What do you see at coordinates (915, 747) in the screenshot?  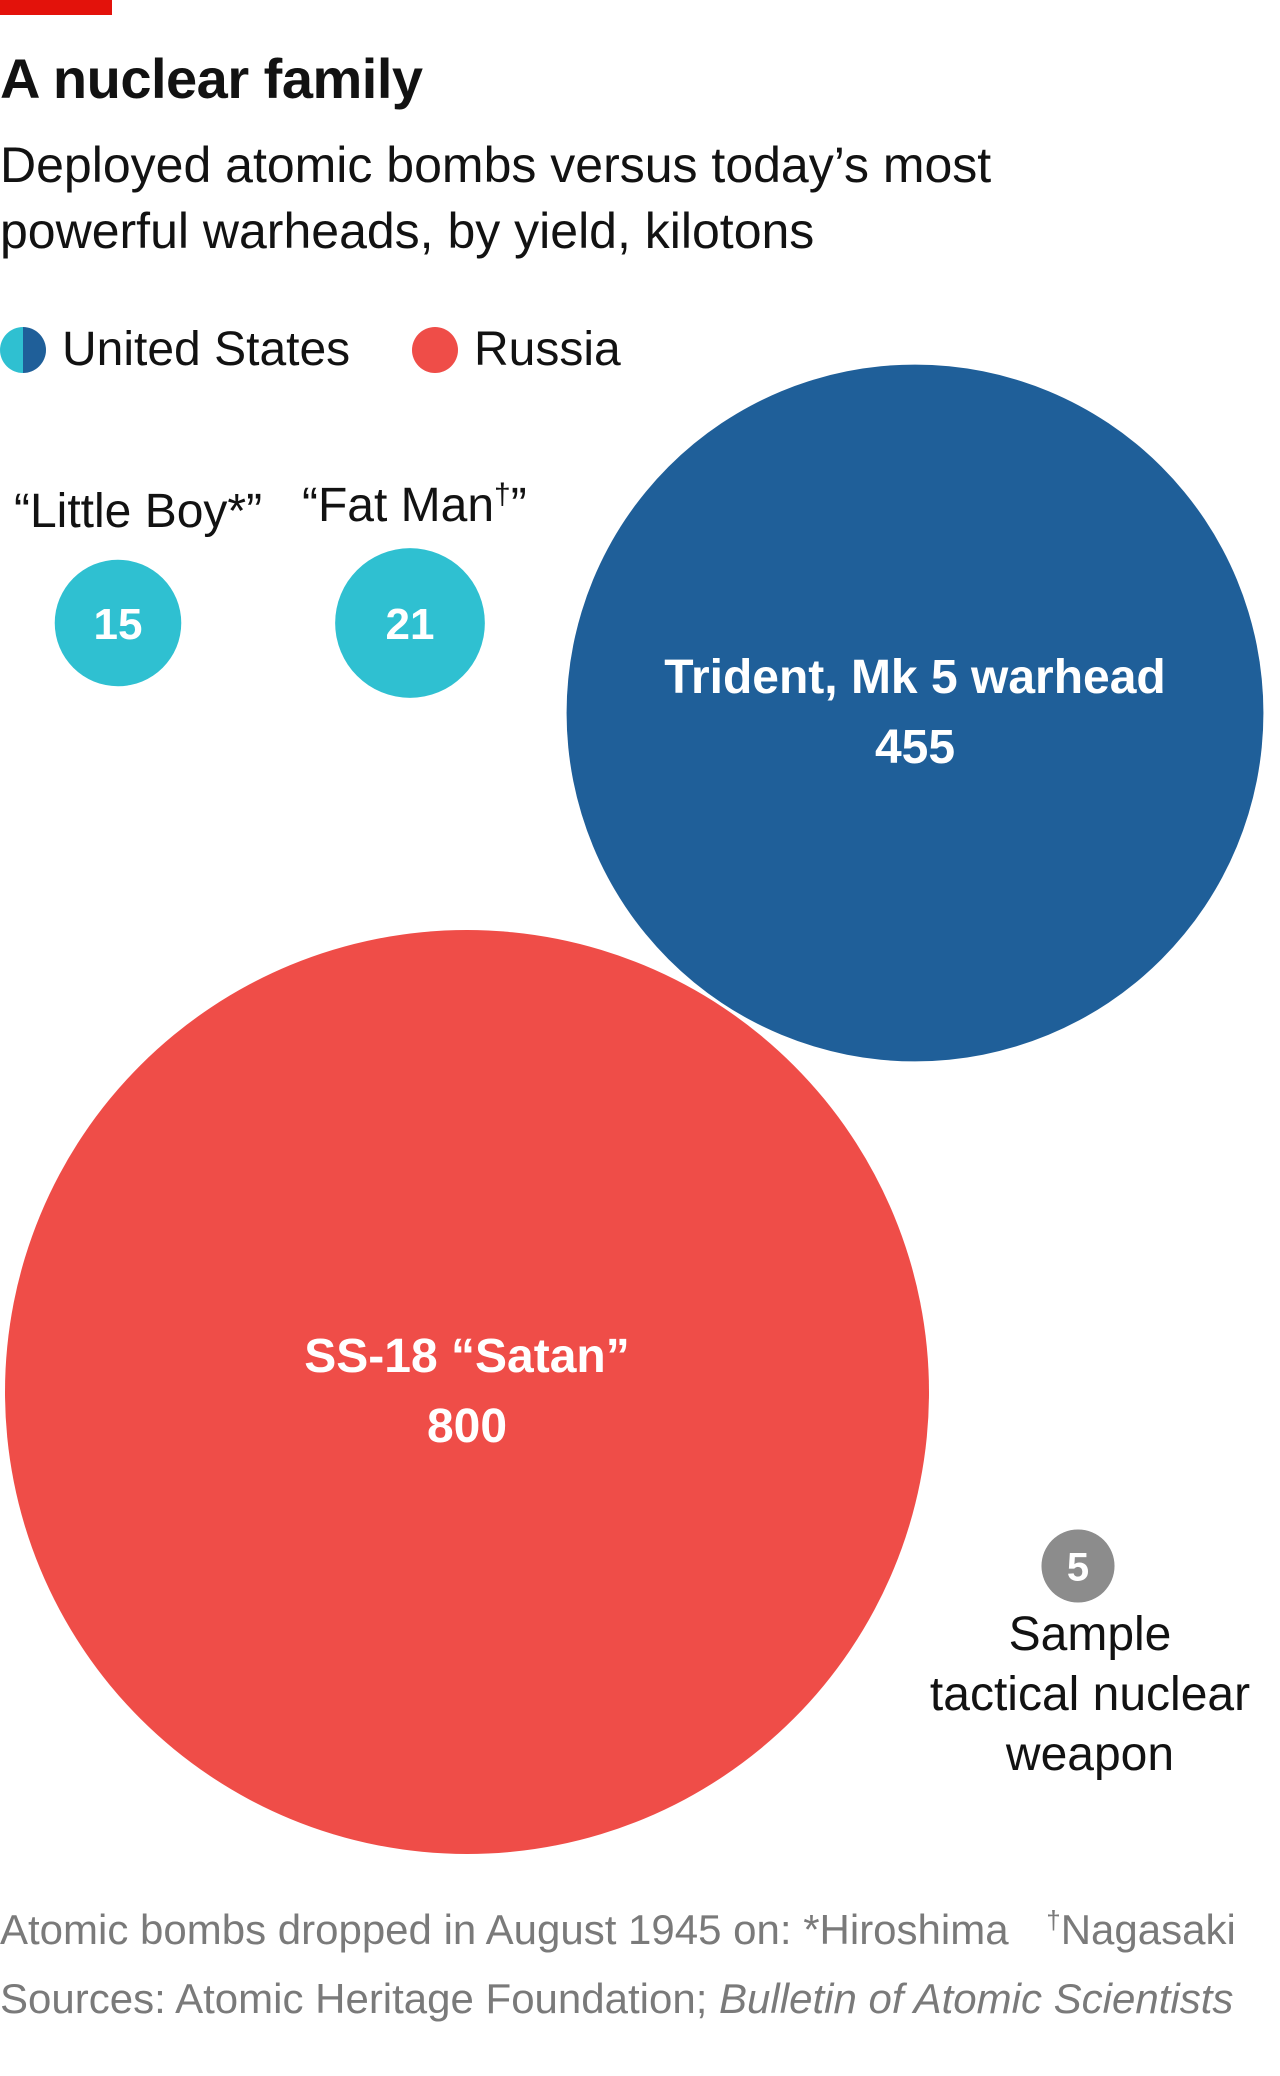 I see `bubble-value-trident-mk-5-warhead: 455` at bounding box center [915, 747].